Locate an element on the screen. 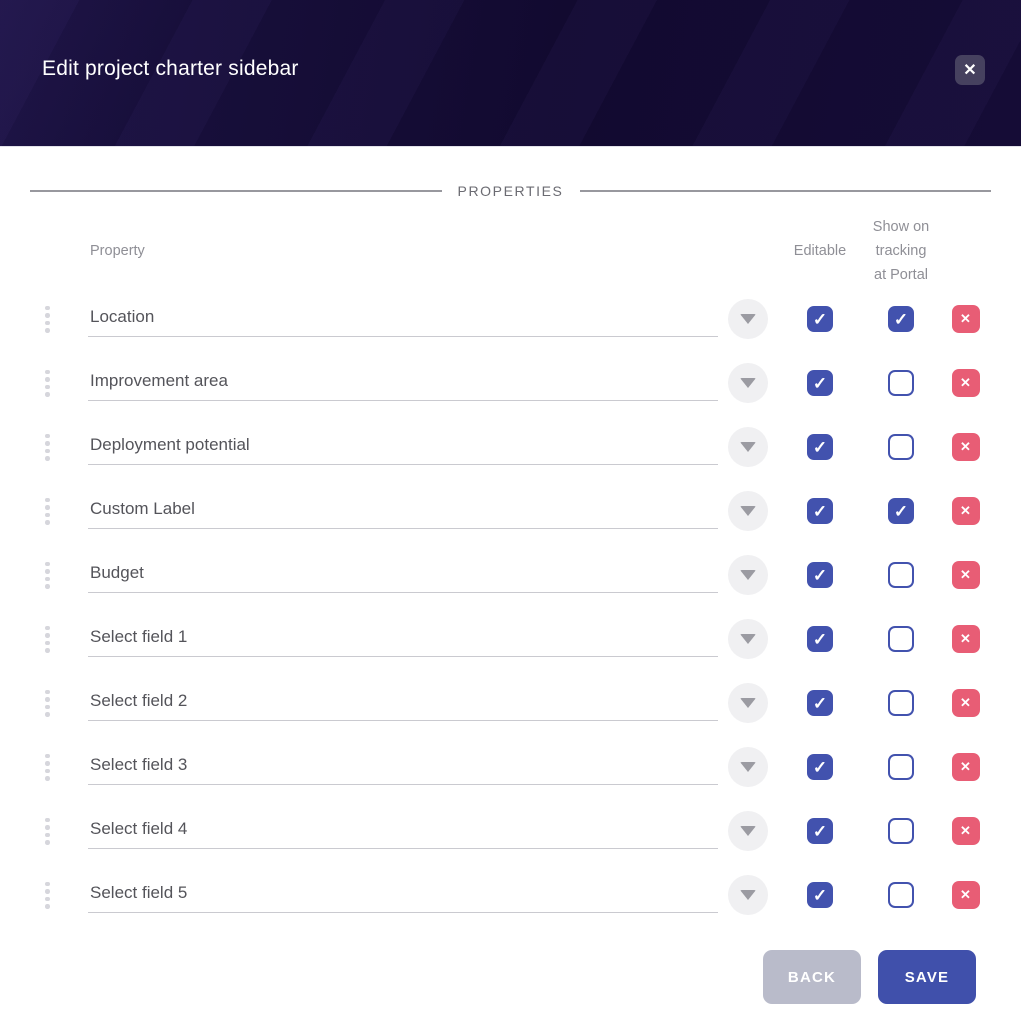  chevron-down-icon is located at coordinates (748, 319).